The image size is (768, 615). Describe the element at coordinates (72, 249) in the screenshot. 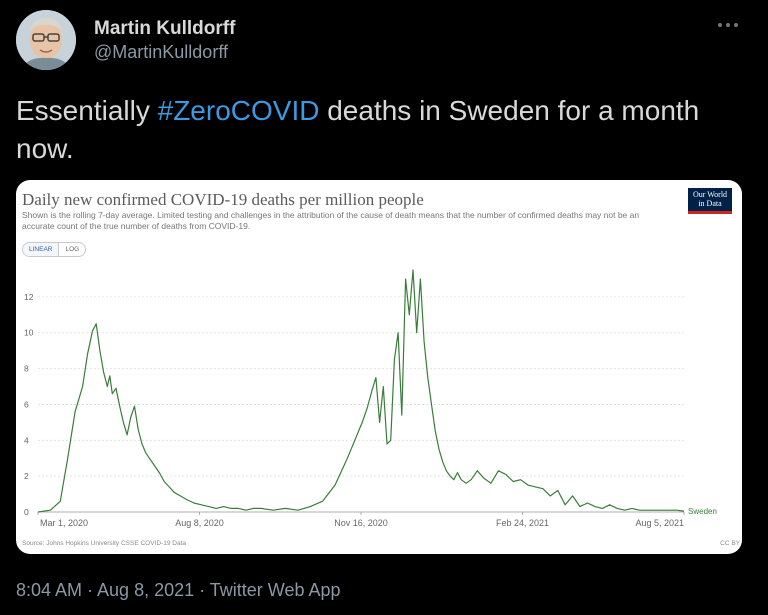

I see `log-toggle: LOG` at that location.